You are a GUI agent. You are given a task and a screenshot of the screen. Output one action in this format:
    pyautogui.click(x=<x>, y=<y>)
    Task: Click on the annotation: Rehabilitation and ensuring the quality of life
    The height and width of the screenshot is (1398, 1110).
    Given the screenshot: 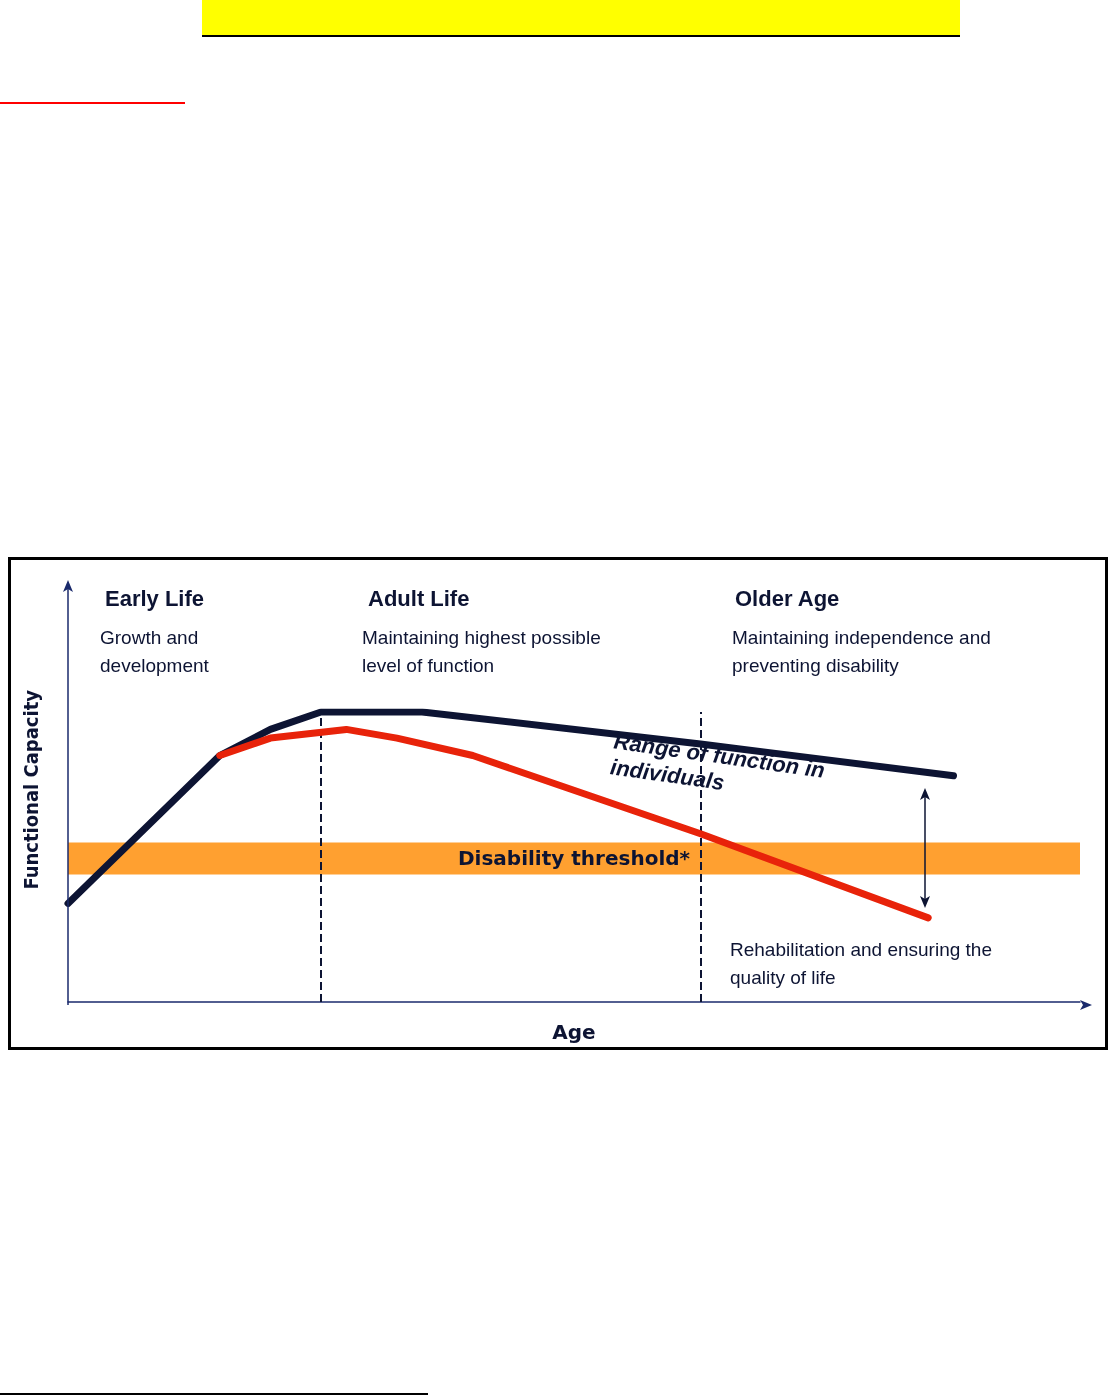 What is the action you would take?
    pyautogui.click(x=861, y=964)
    